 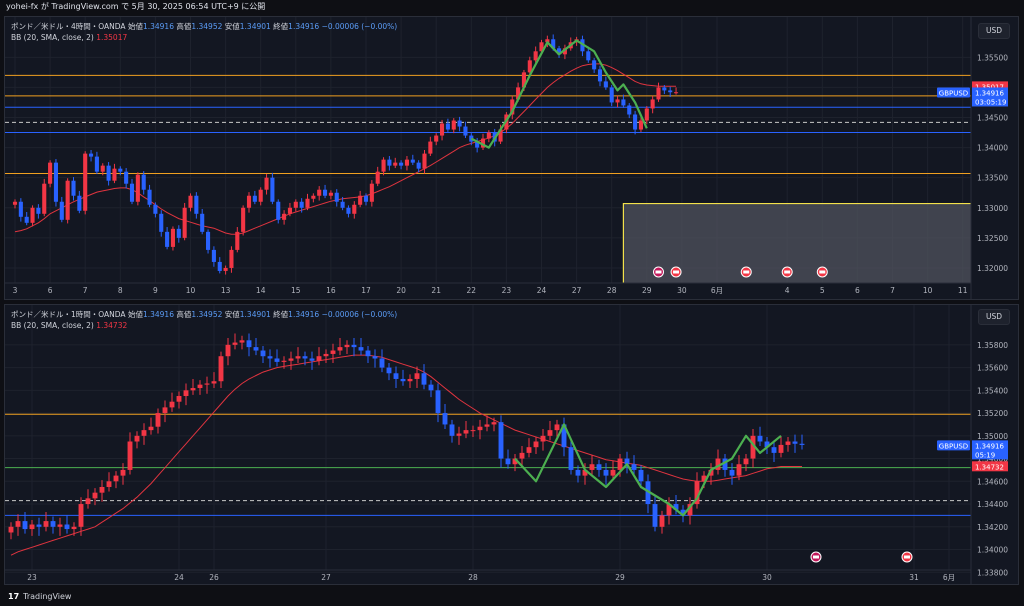 What do you see at coordinates (232, 26) in the screenshot?
I see `low-label: 安値` at bounding box center [232, 26].